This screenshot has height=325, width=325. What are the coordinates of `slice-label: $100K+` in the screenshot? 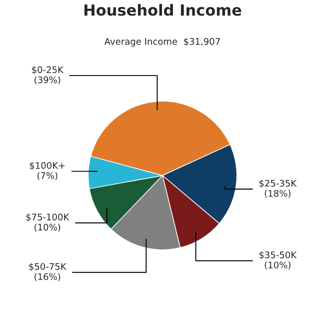 It's located at (47, 166).